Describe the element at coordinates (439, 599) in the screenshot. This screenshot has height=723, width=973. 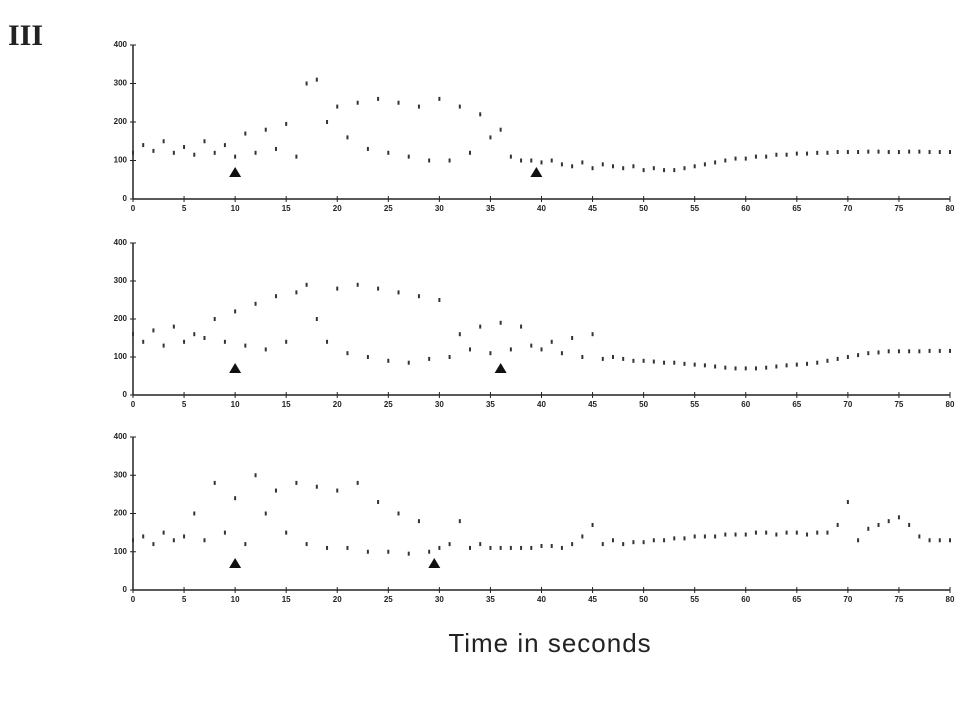
I see `x-tick-label: 30` at that location.